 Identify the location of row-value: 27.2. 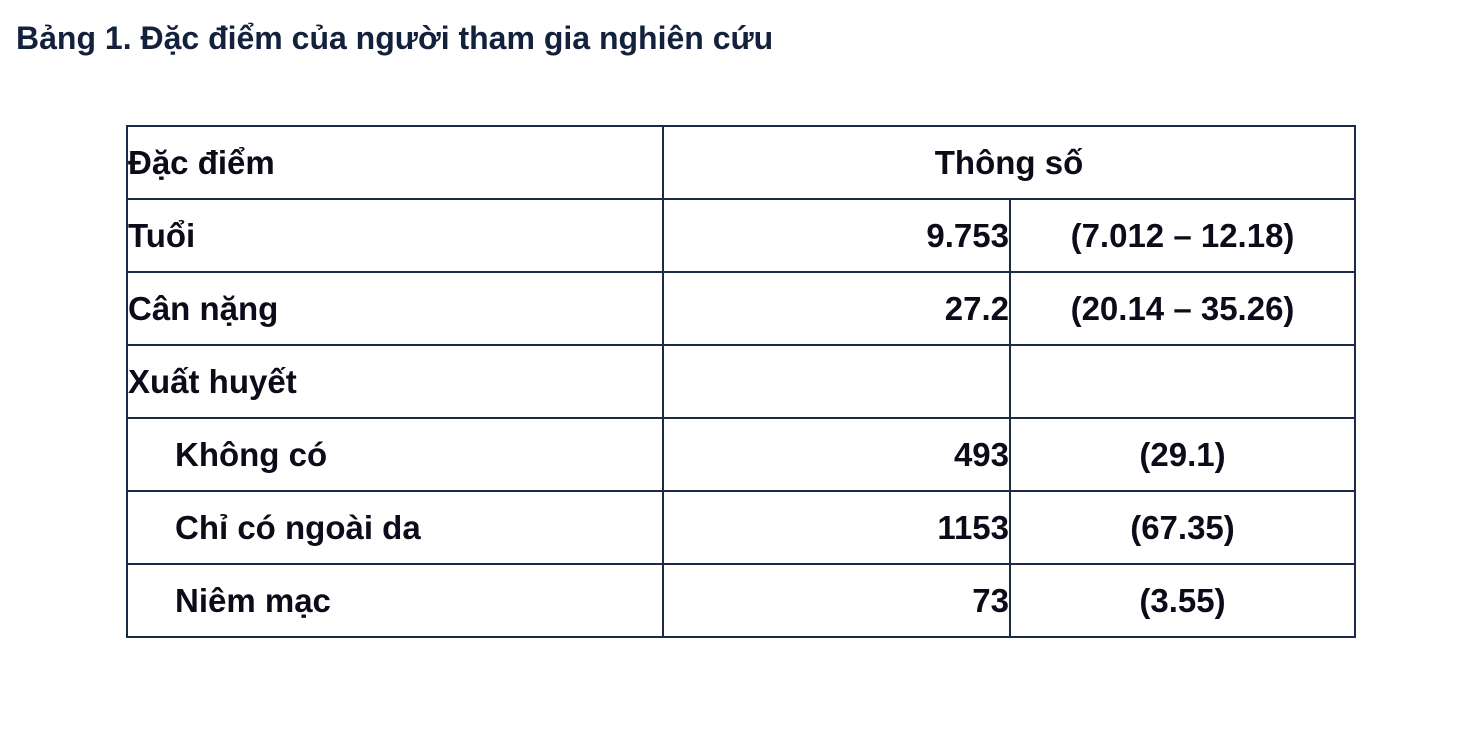
(836, 308).